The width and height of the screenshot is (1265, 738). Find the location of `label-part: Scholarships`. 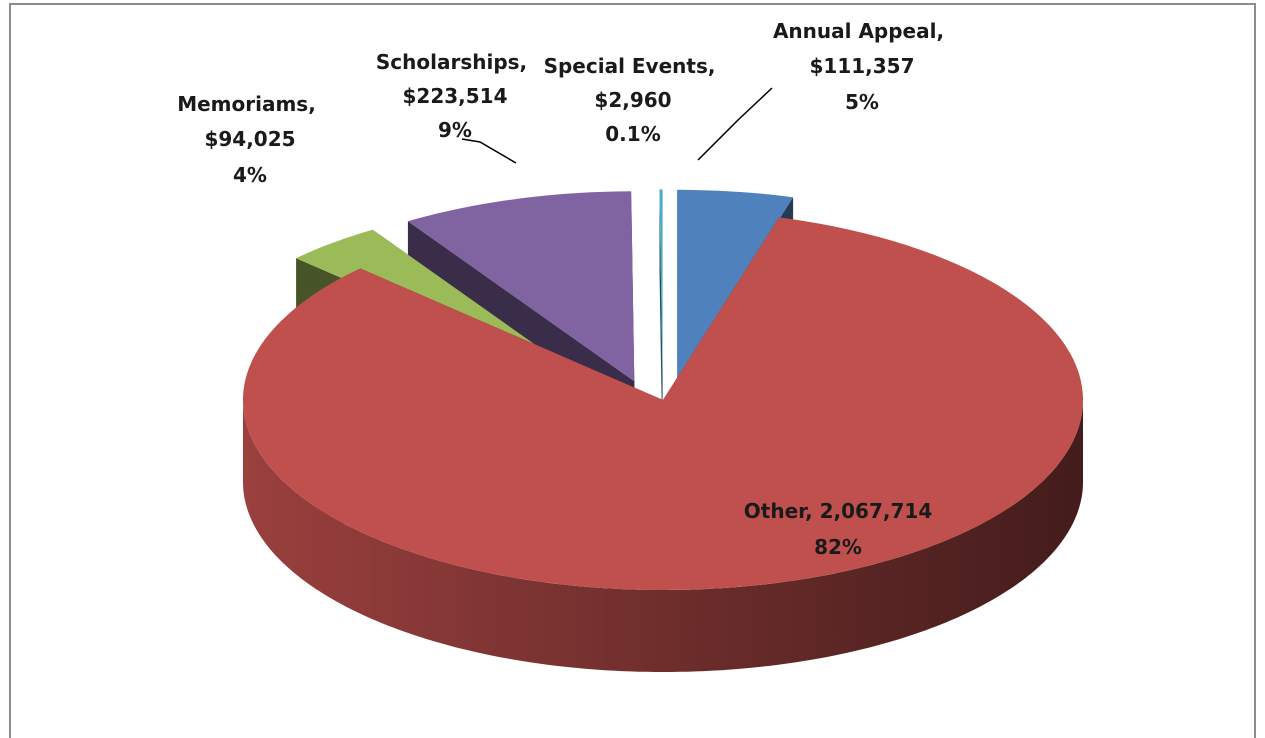

label-part: Scholarships is located at coordinates (448, 62).